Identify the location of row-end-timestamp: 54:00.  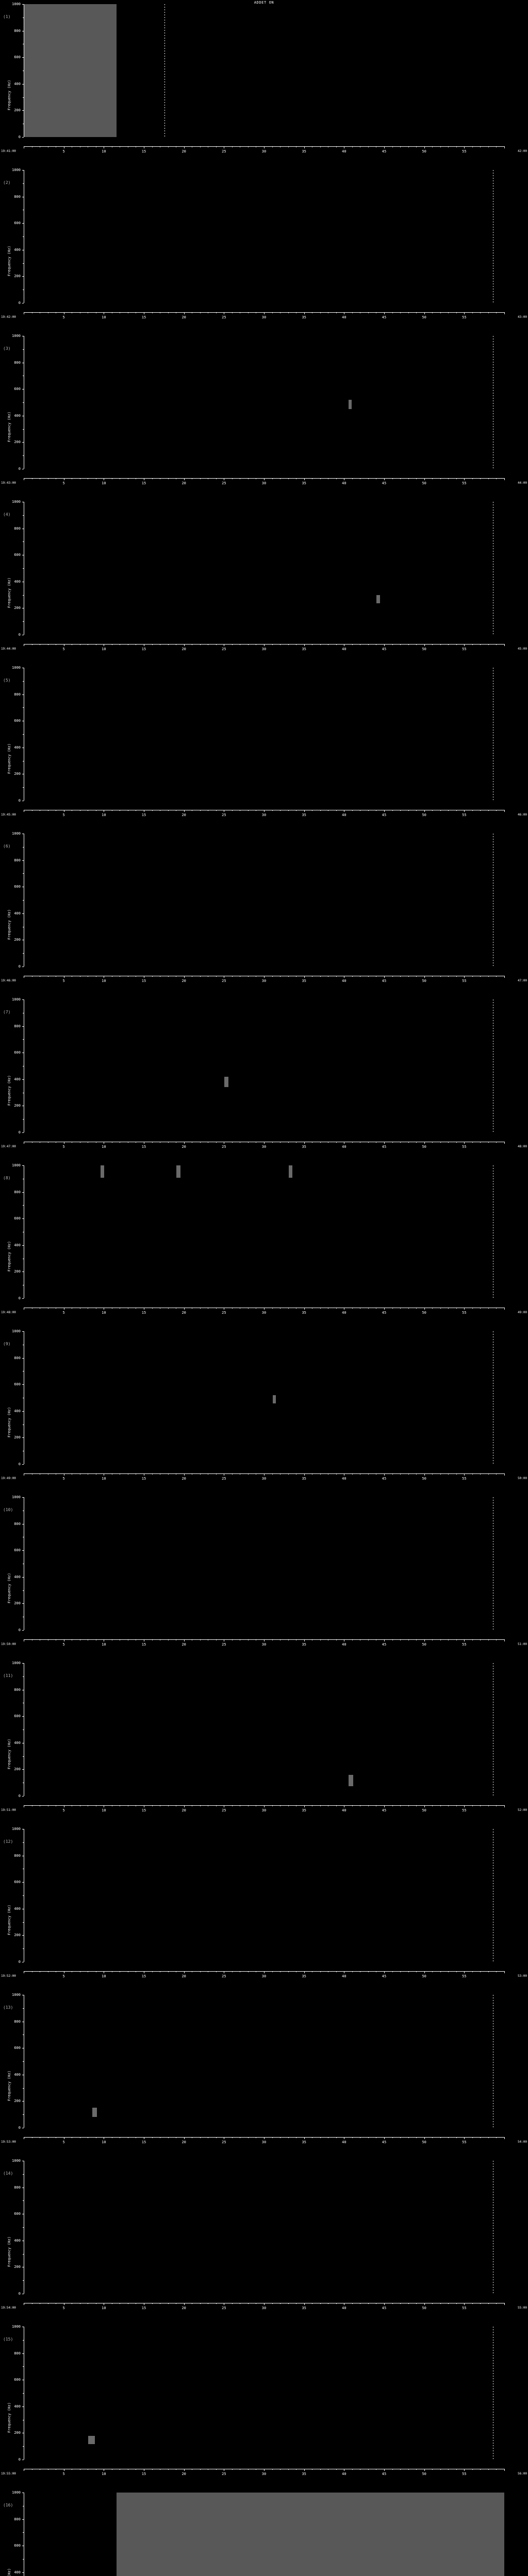
(522, 2142).